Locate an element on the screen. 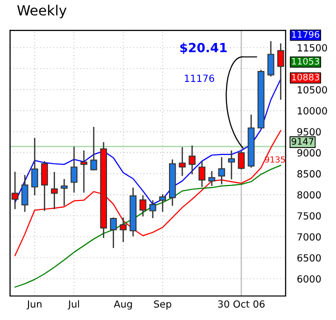  y-tick-label: 10000 is located at coordinates (312, 110).